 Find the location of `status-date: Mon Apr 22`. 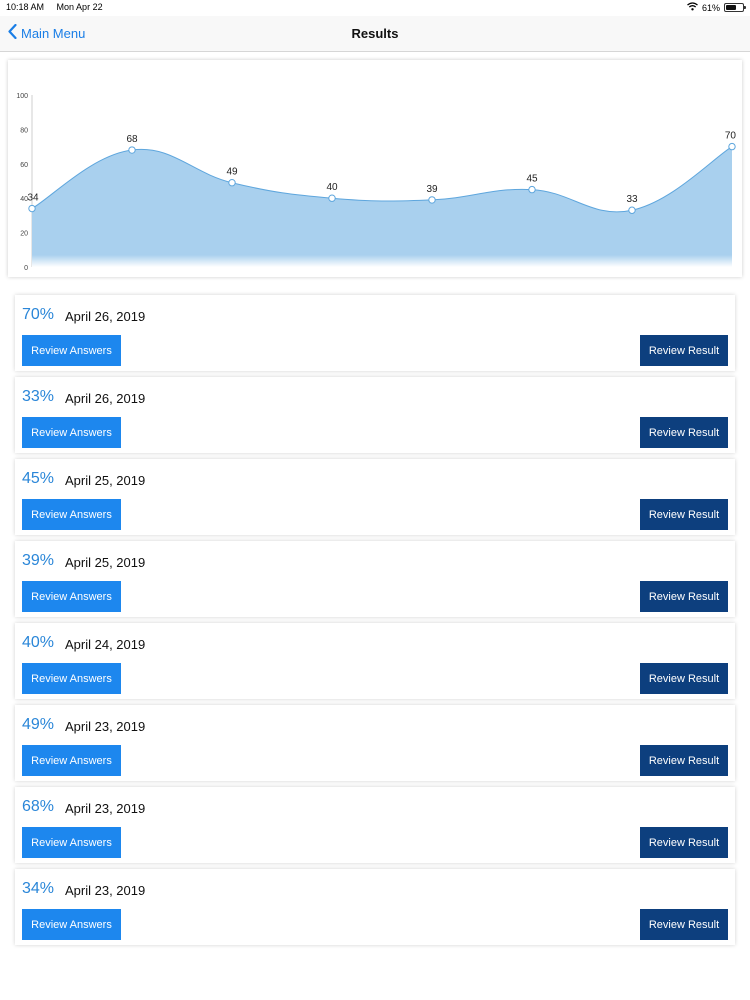

status-date: Mon Apr 22 is located at coordinates (79, 7).